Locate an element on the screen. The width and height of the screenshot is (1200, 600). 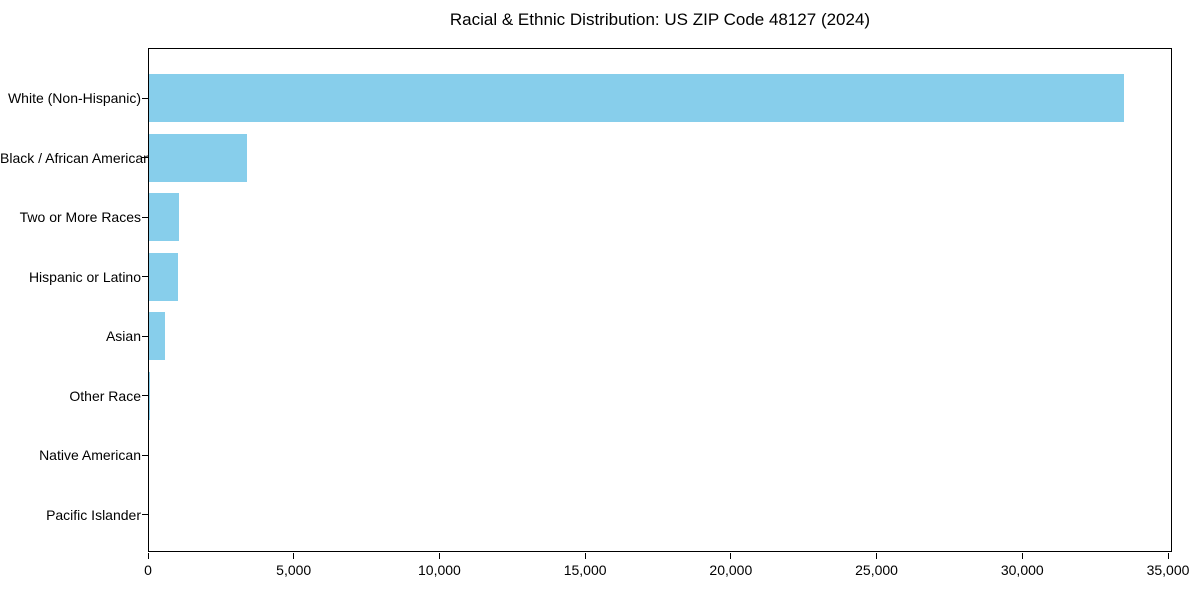
y-axis-label: Asian is located at coordinates (123, 336).